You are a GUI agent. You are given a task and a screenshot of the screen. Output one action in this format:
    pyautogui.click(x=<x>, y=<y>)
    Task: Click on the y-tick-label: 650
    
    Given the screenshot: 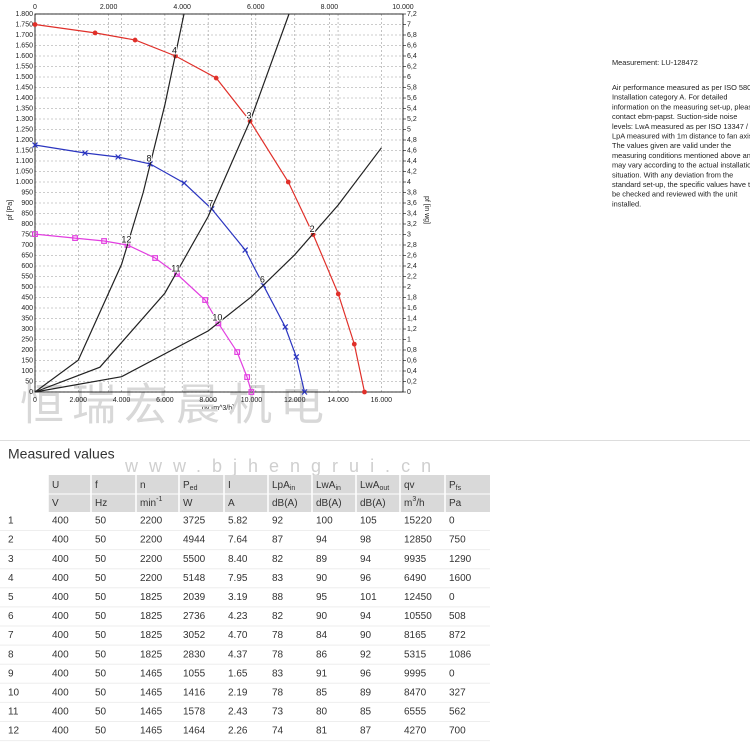 What is the action you would take?
    pyautogui.click(x=27, y=255)
    